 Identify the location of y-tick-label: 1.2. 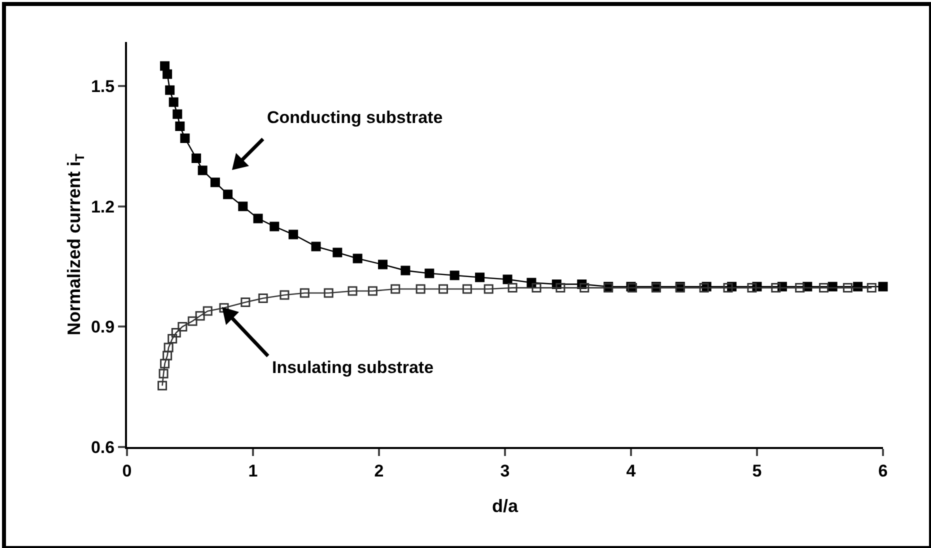
(102, 206).